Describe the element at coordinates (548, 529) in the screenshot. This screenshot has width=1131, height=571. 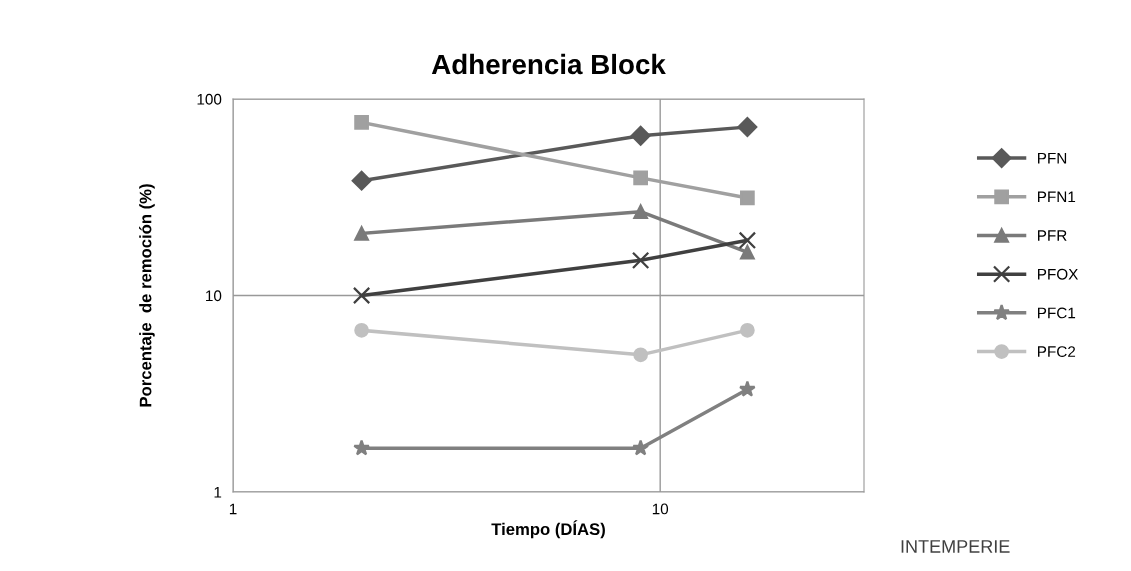
I see `x-axis-title: Tiempo (DÍAS)` at that location.